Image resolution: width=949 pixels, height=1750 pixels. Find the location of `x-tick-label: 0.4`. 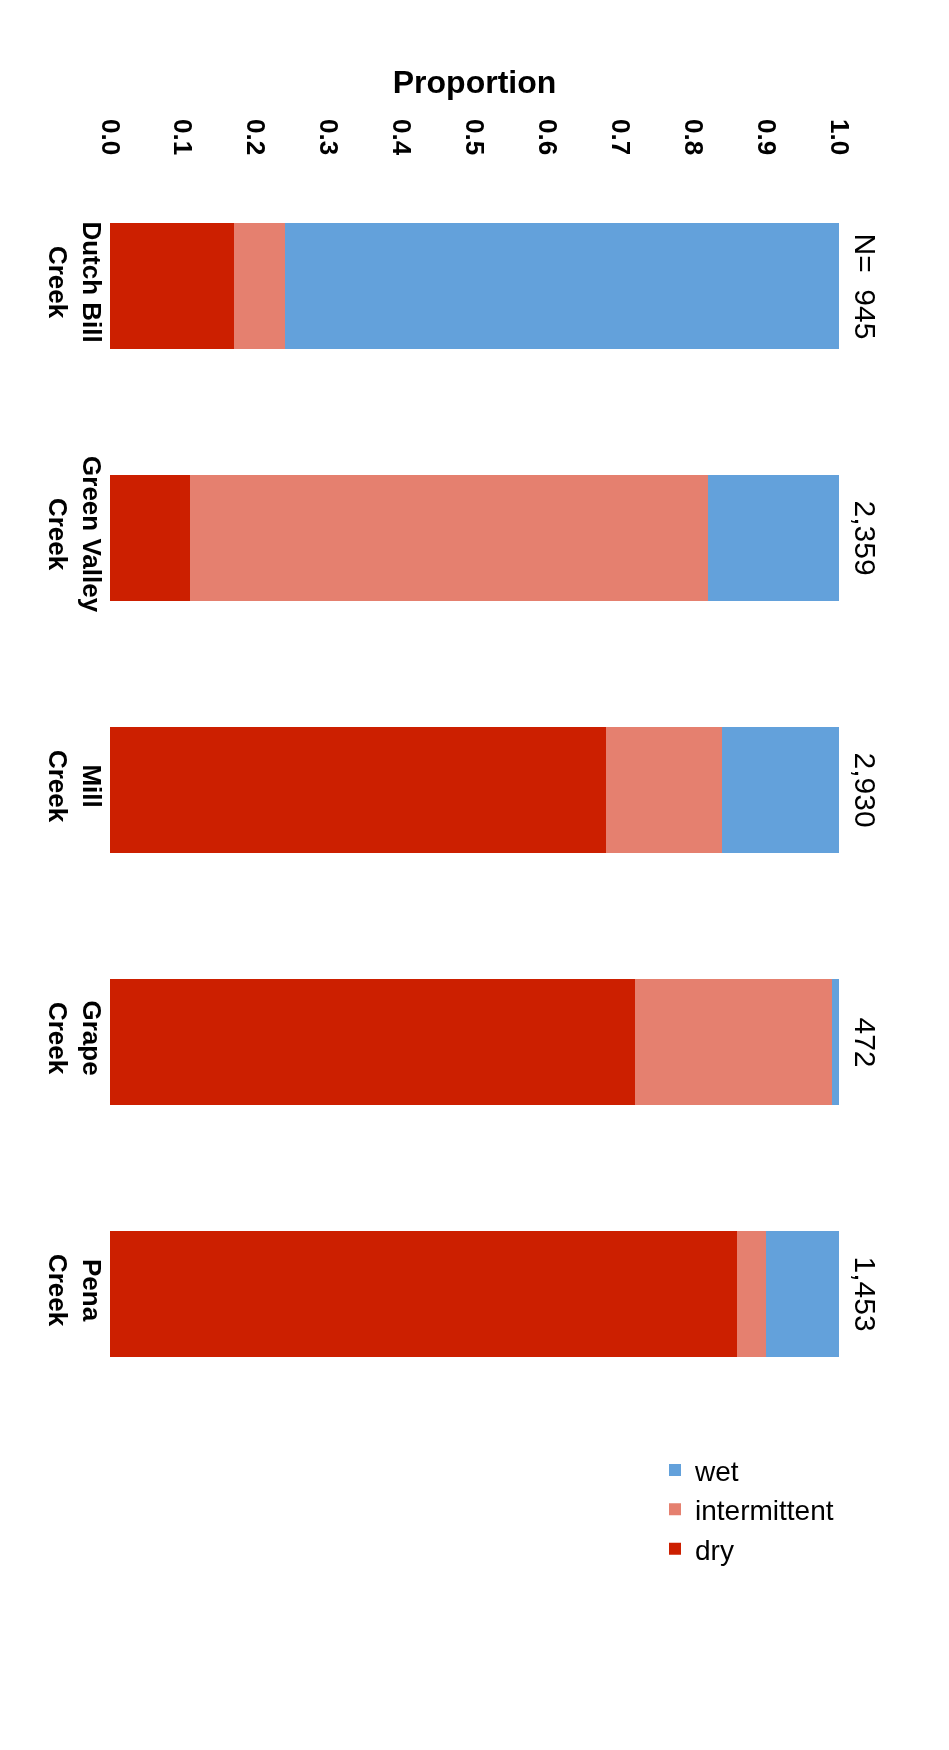

x-tick-label: 0.4 is located at coordinates (402, 137).